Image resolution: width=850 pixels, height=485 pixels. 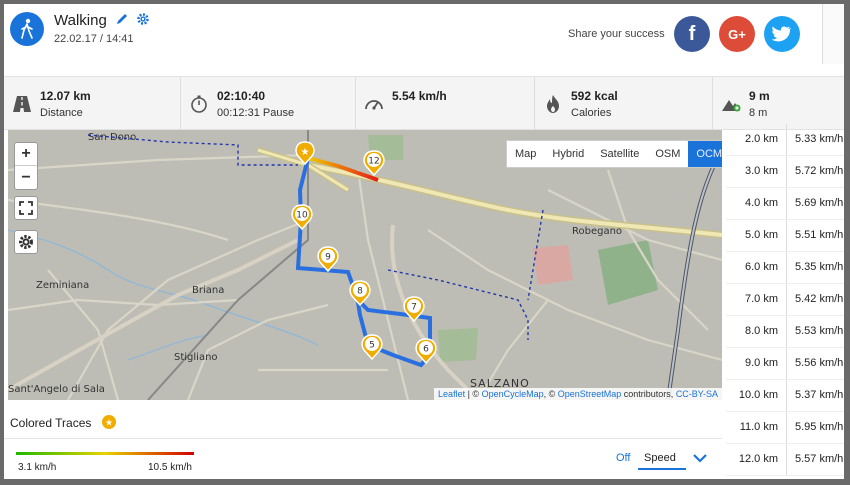 I want to click on marker-12: 12, so click(x=374, y=163).